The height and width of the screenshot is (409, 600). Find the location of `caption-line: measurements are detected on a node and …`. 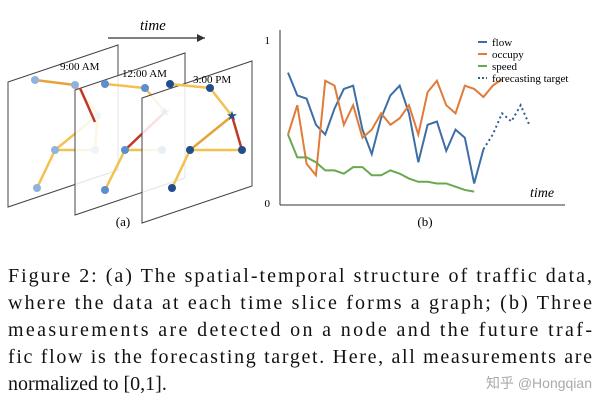

caption-line: measurements are detected on a node and … is located at coordinates (300, 330).